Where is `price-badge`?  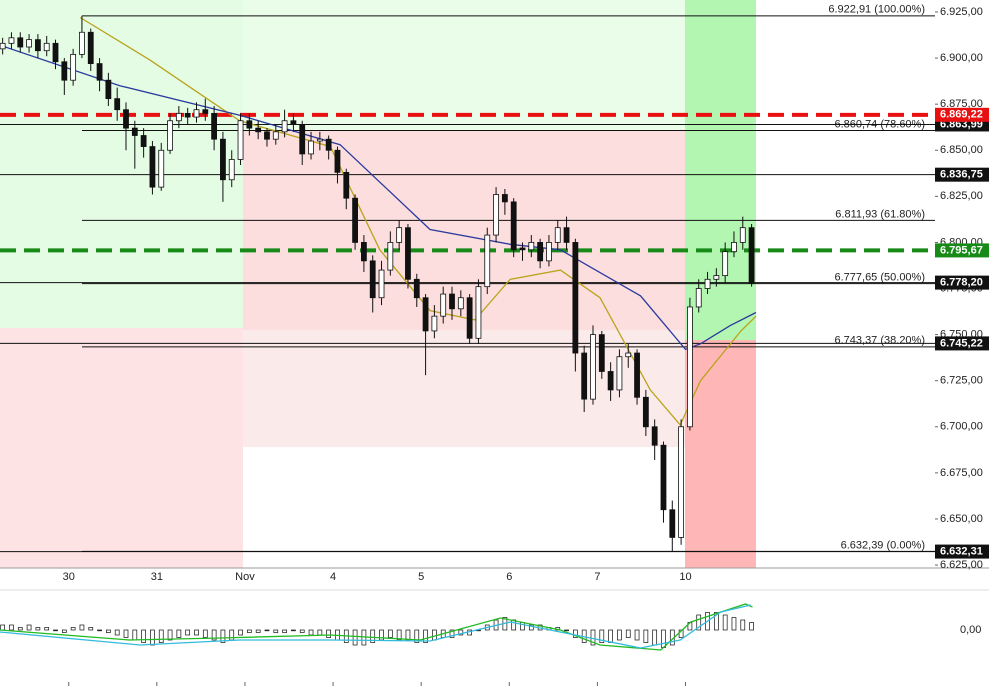 price-badge is located at coordinates (962, 282).